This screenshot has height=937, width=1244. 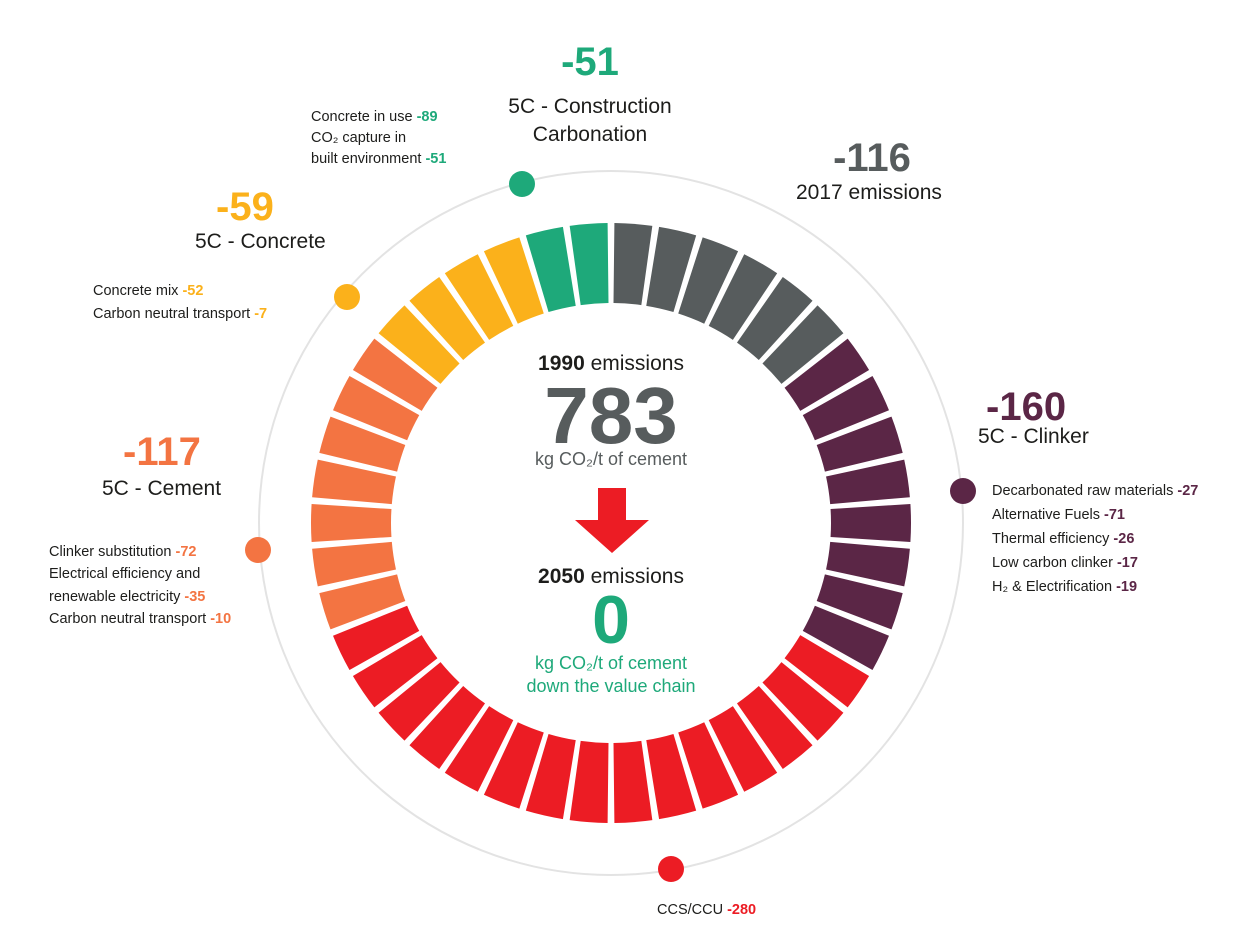 What do you see at coordinates (590, 62) in the screenshot?
I see `construction-value: -51` at bounding box center [590, 62].